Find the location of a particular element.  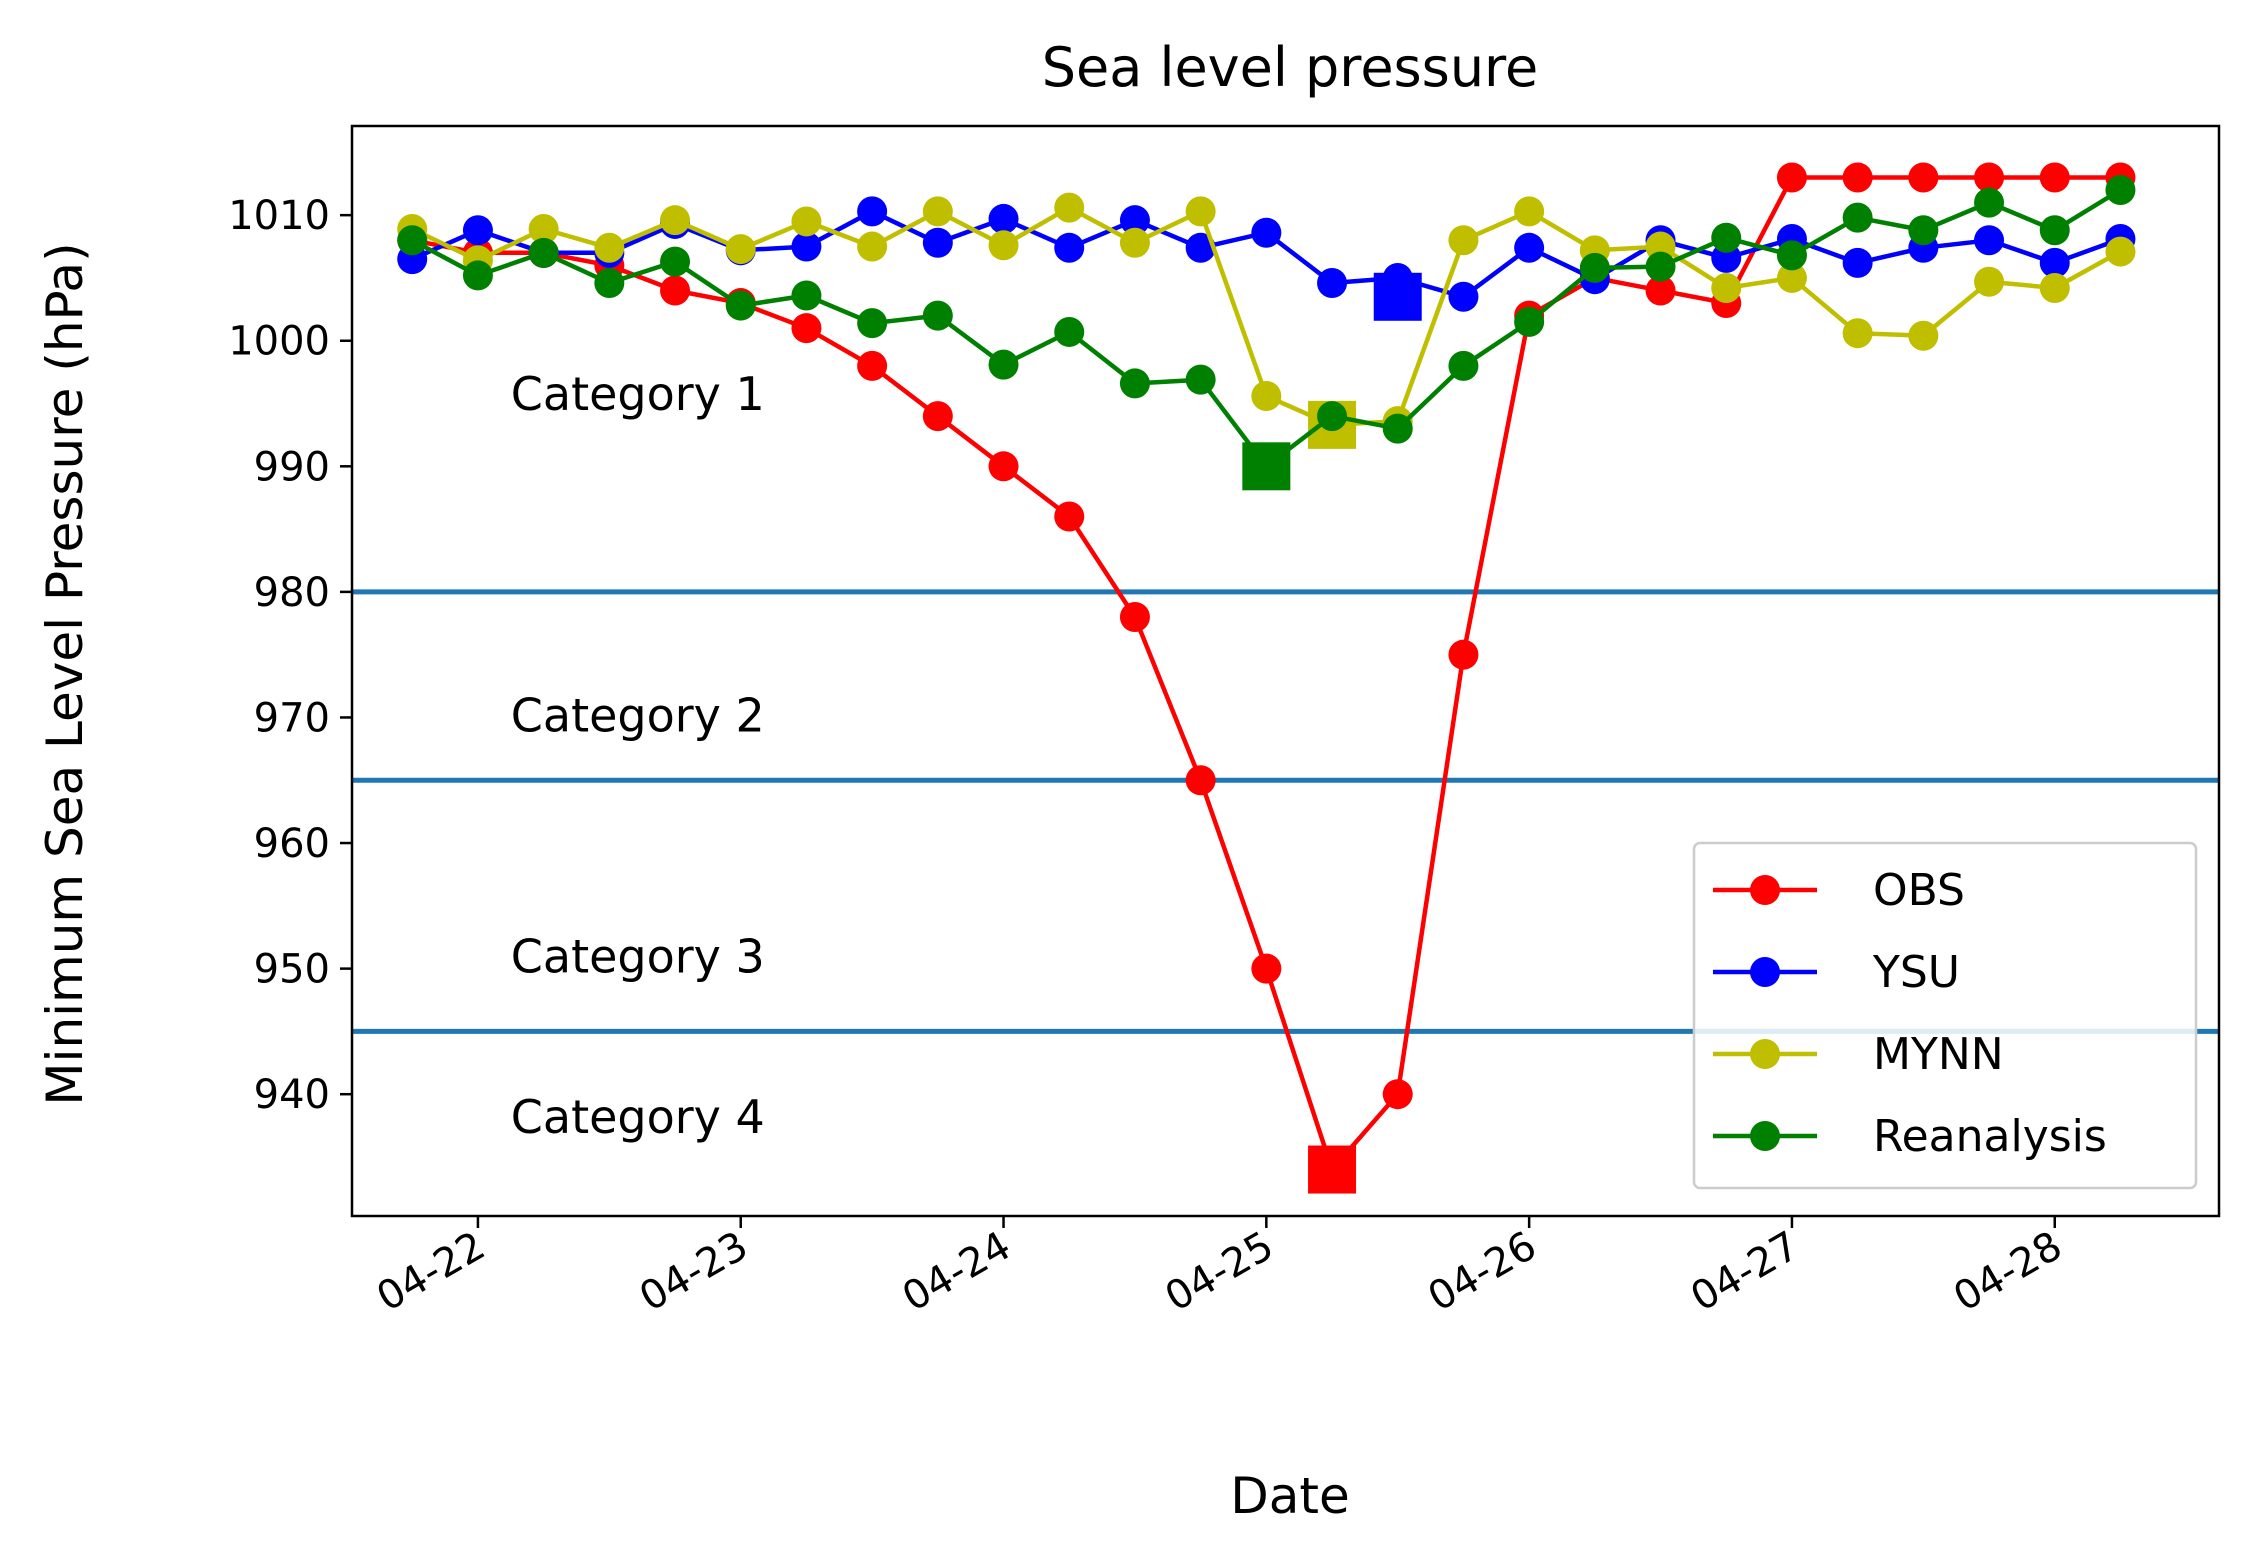

x-tick-label-1: 04-22 is located at coordinates (431, 1272).